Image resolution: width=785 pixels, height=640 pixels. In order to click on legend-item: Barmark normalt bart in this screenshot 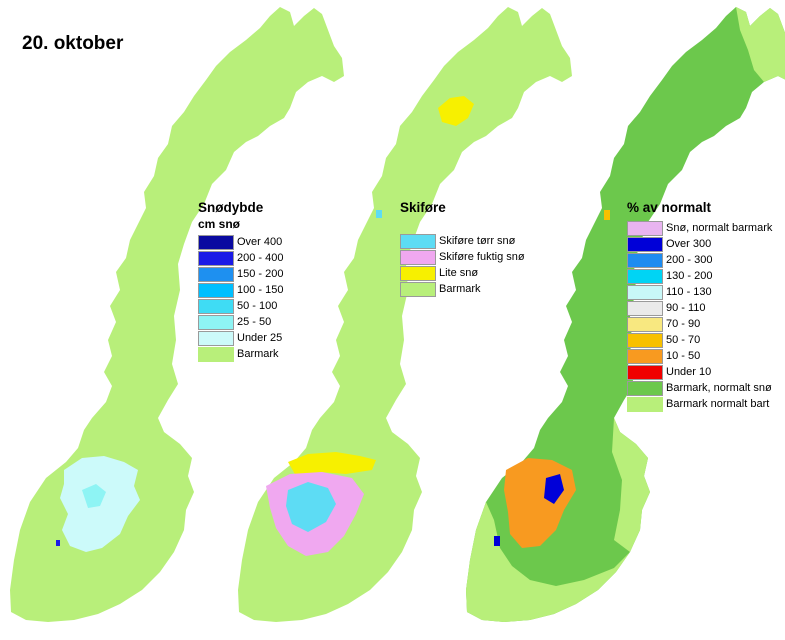, I will do `click(699, 404)`.